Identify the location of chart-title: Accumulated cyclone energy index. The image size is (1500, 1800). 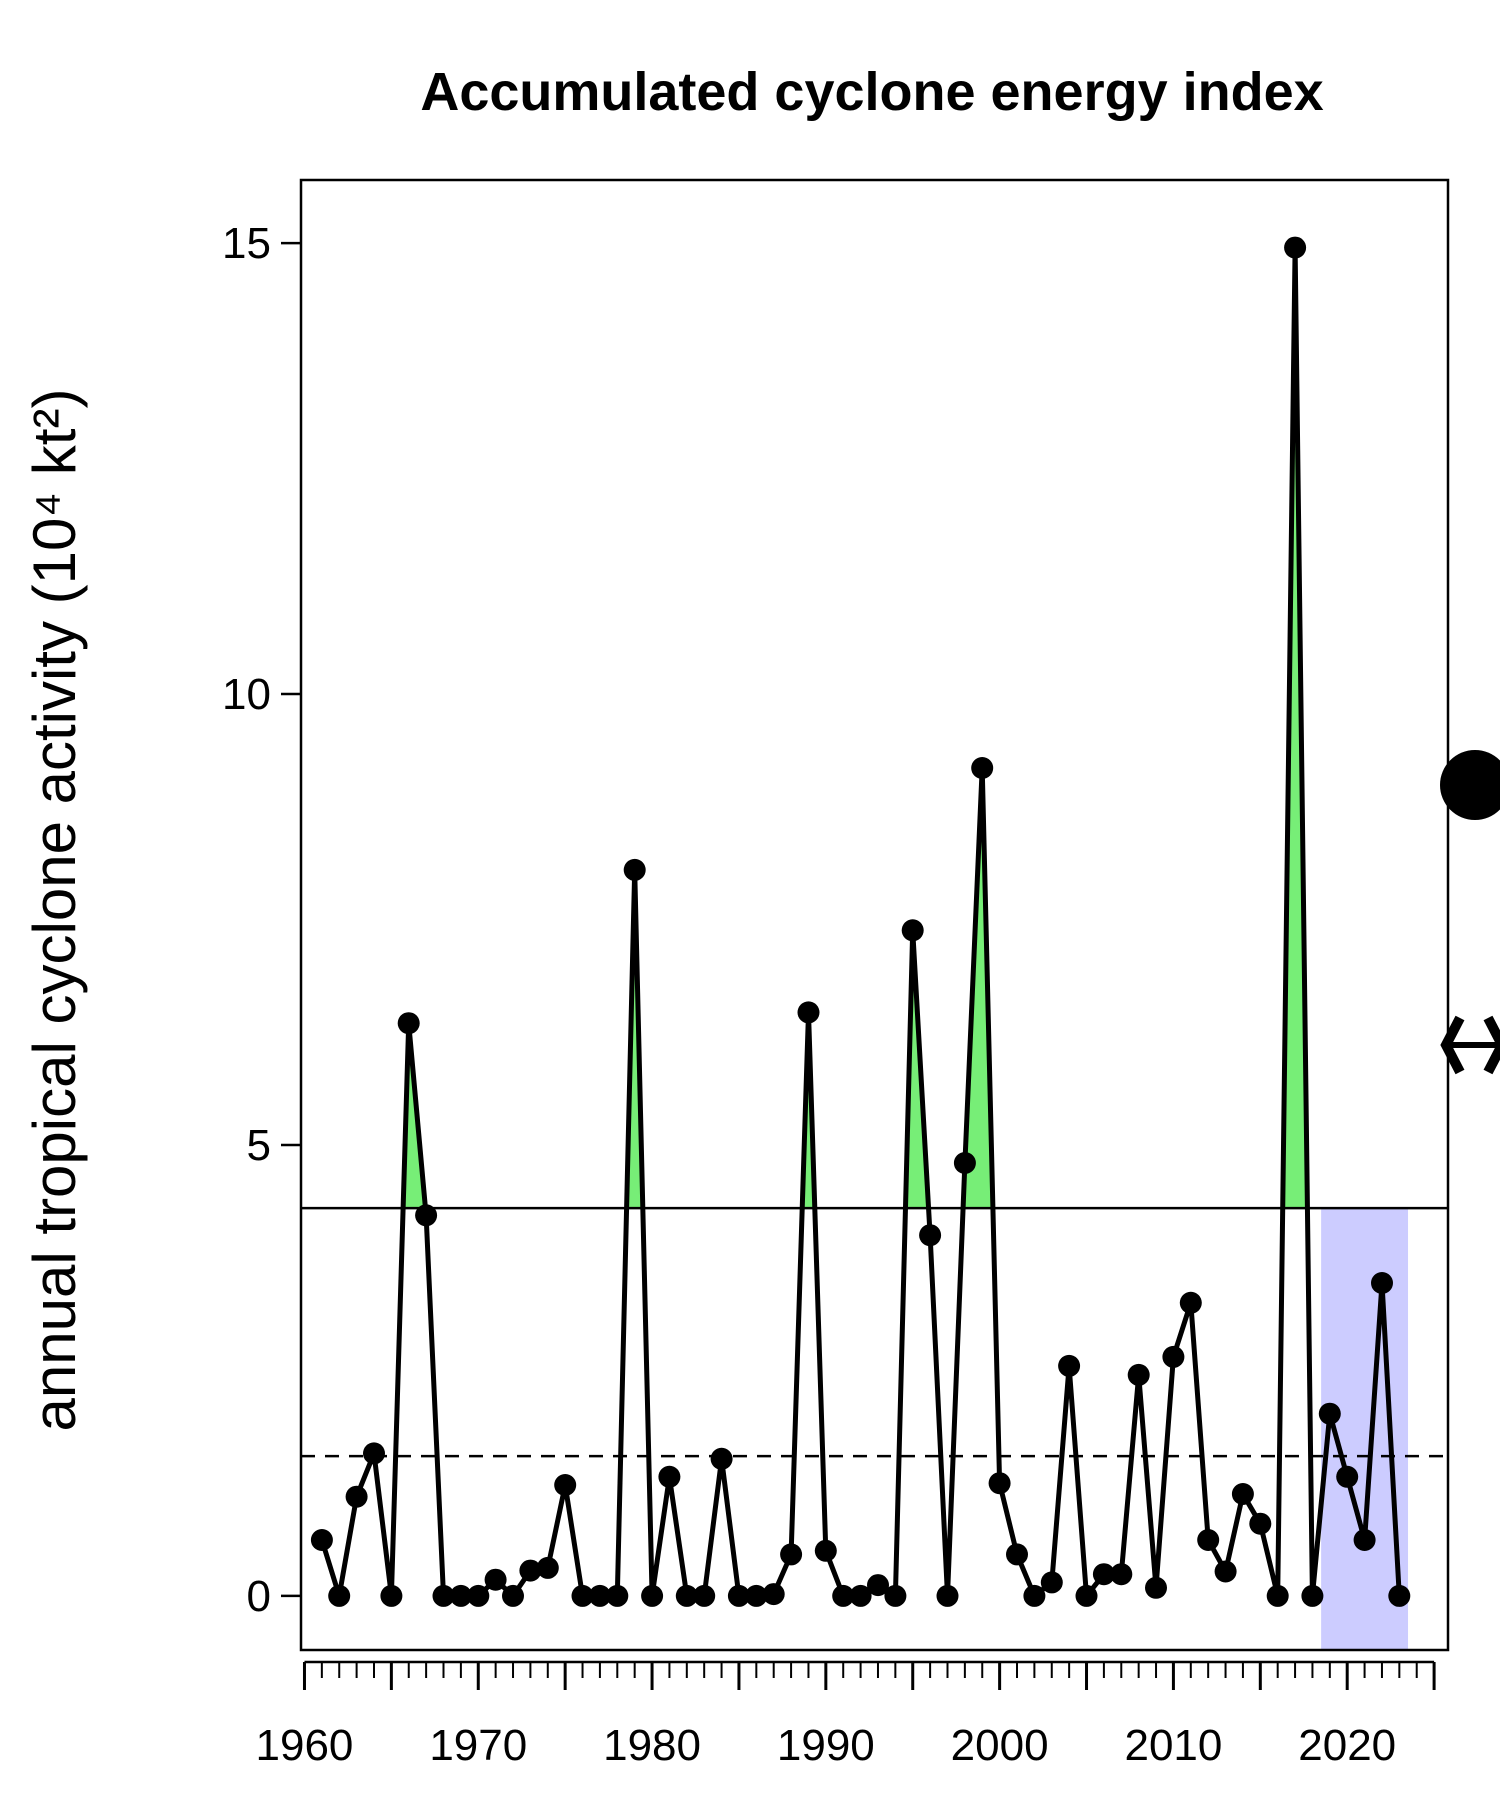
(871, 92).